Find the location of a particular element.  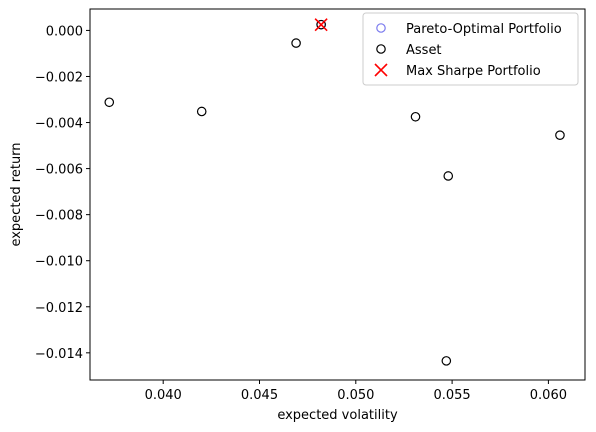

y-tick-label: −0.008 is located at coordinates (59, 216).